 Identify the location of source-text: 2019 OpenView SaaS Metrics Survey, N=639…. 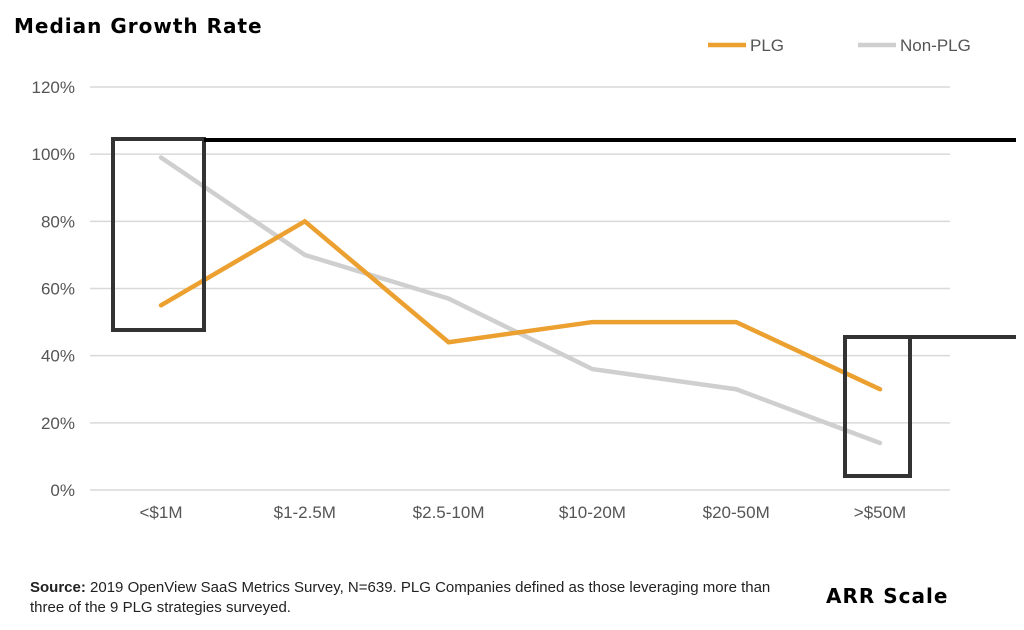
(400, 597).